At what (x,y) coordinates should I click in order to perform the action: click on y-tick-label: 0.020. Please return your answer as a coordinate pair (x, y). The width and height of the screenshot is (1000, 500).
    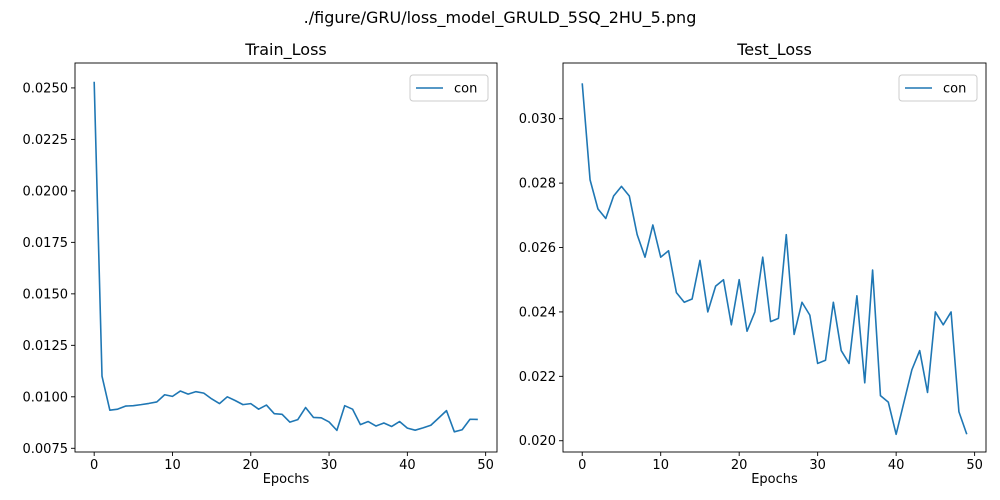
    Looking at the image, I should click on (537, 441).